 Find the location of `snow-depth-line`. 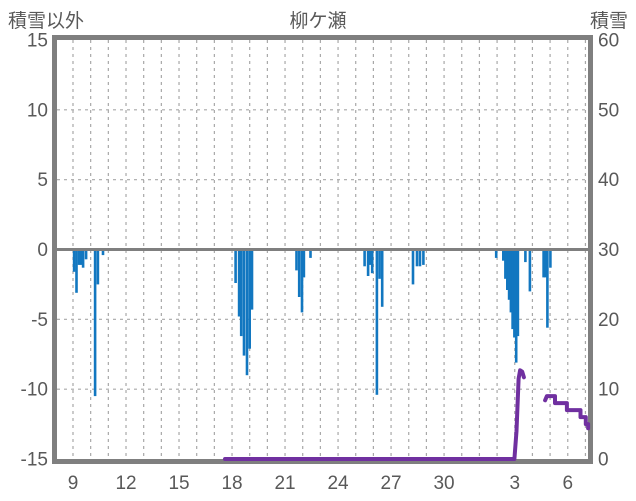

snow-depth-line is located at coordinates (407, 414).